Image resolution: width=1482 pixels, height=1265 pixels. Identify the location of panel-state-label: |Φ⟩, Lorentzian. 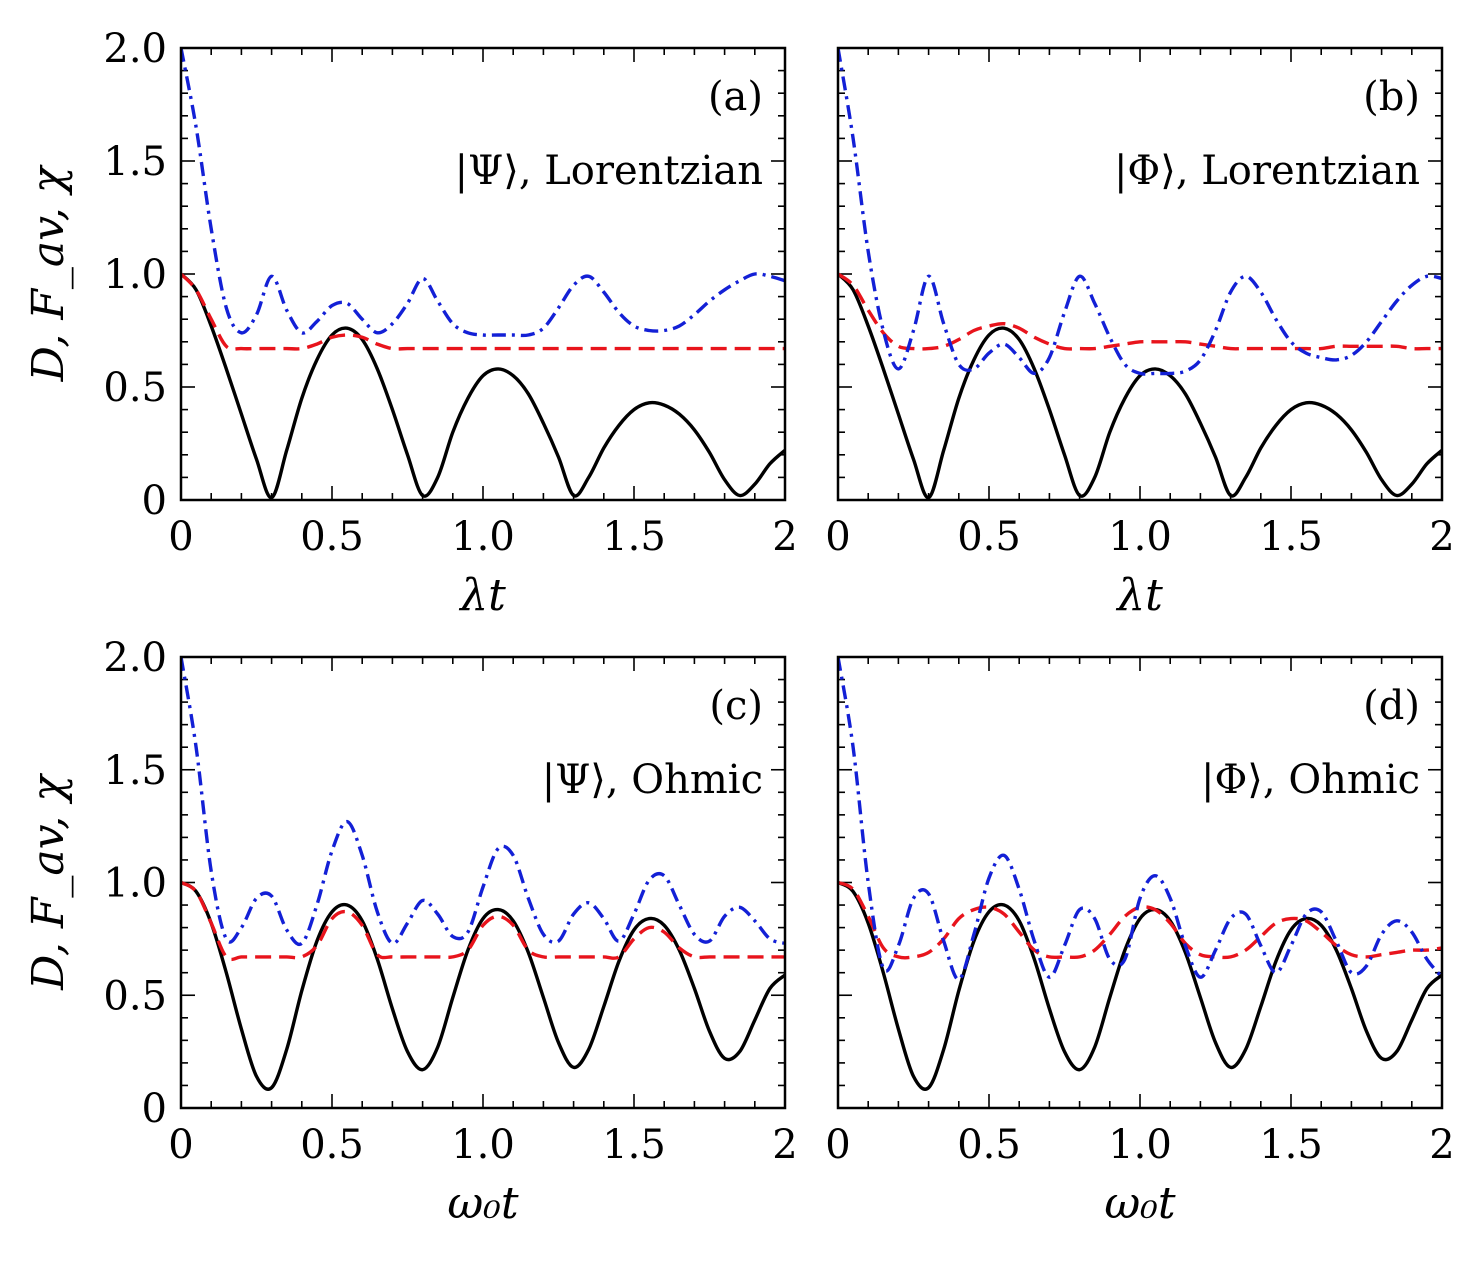
(1267, 171).